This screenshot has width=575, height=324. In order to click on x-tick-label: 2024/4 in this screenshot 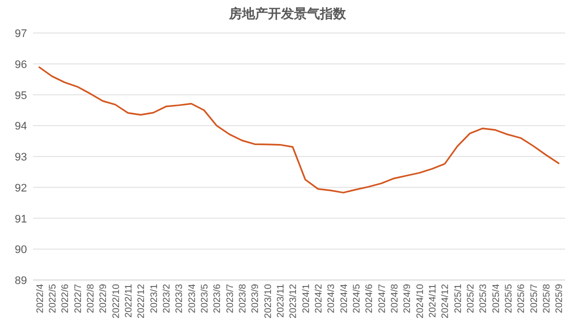, I will do `click(344, 299)`.